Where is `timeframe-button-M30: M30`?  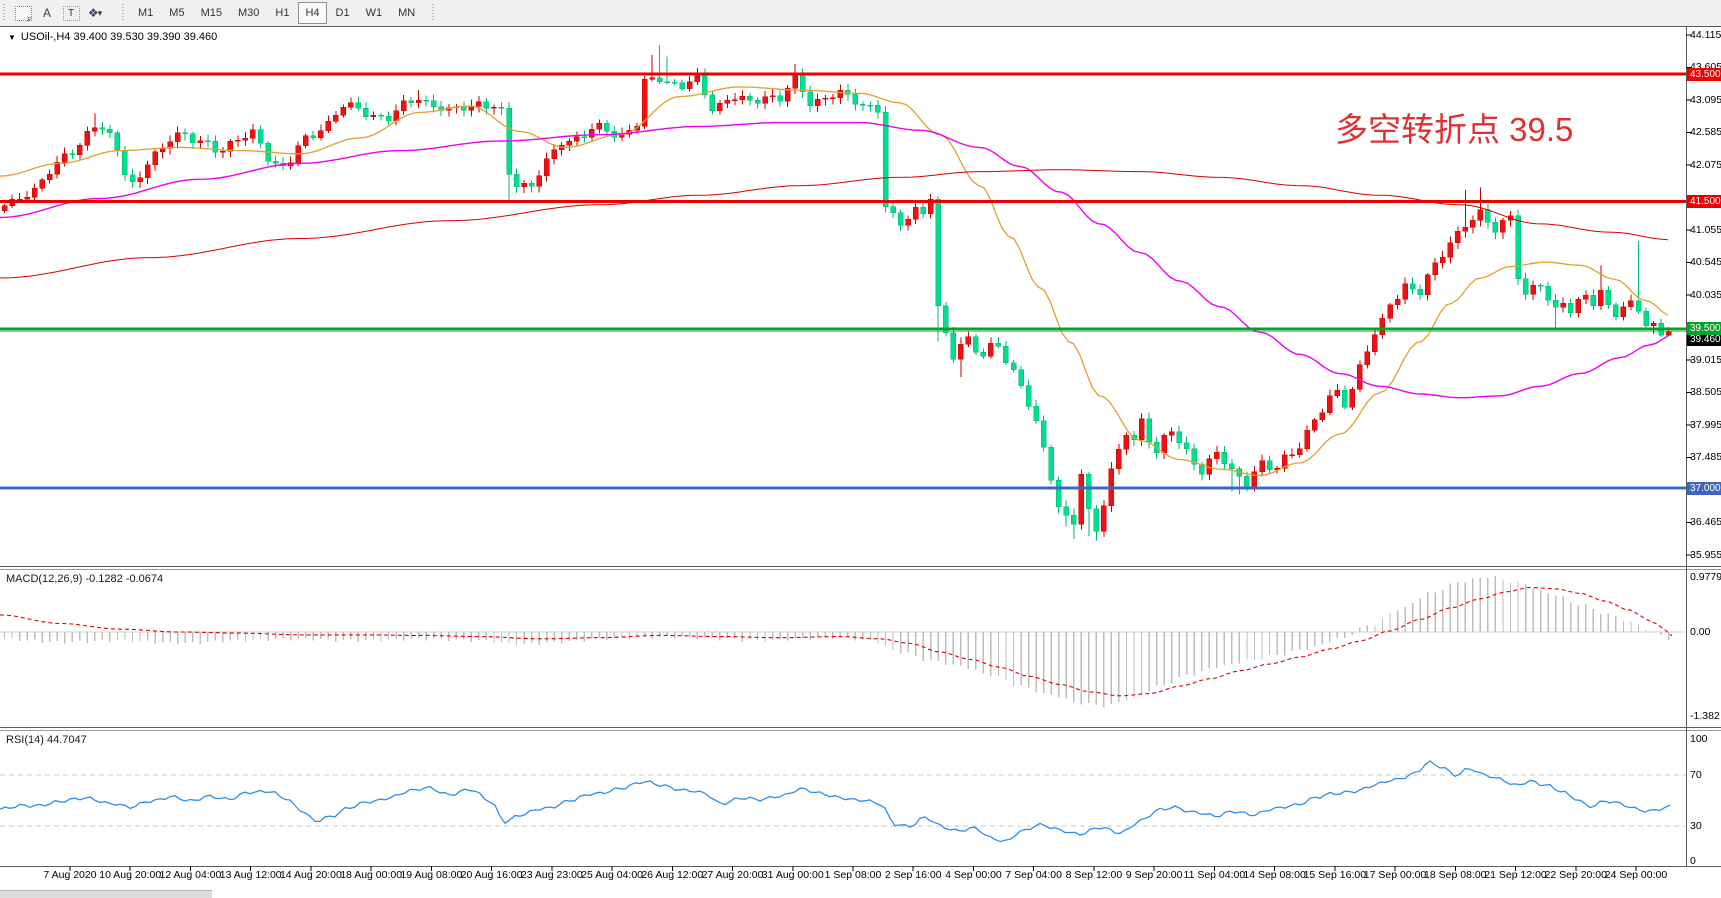
timeframe-button-M30: M30 is located at coordinates (248, 13).